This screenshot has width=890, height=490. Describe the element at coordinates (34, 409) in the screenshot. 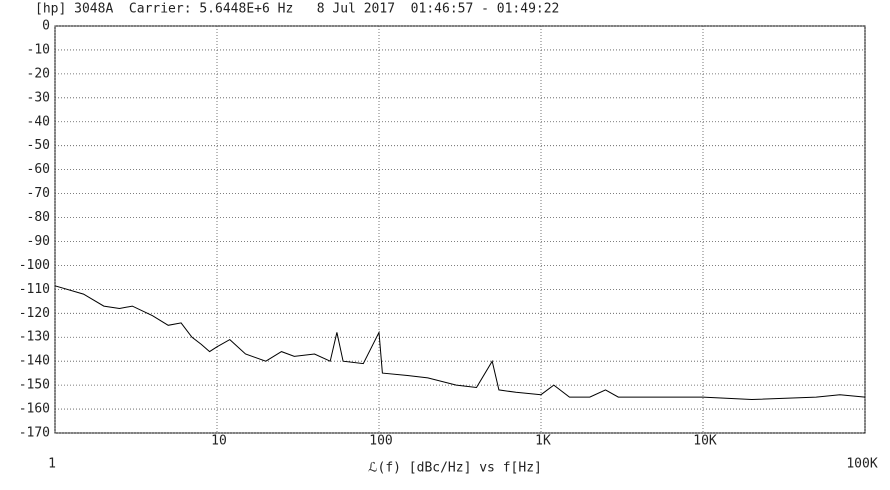

I see `y-tick-label: -160` at that location.